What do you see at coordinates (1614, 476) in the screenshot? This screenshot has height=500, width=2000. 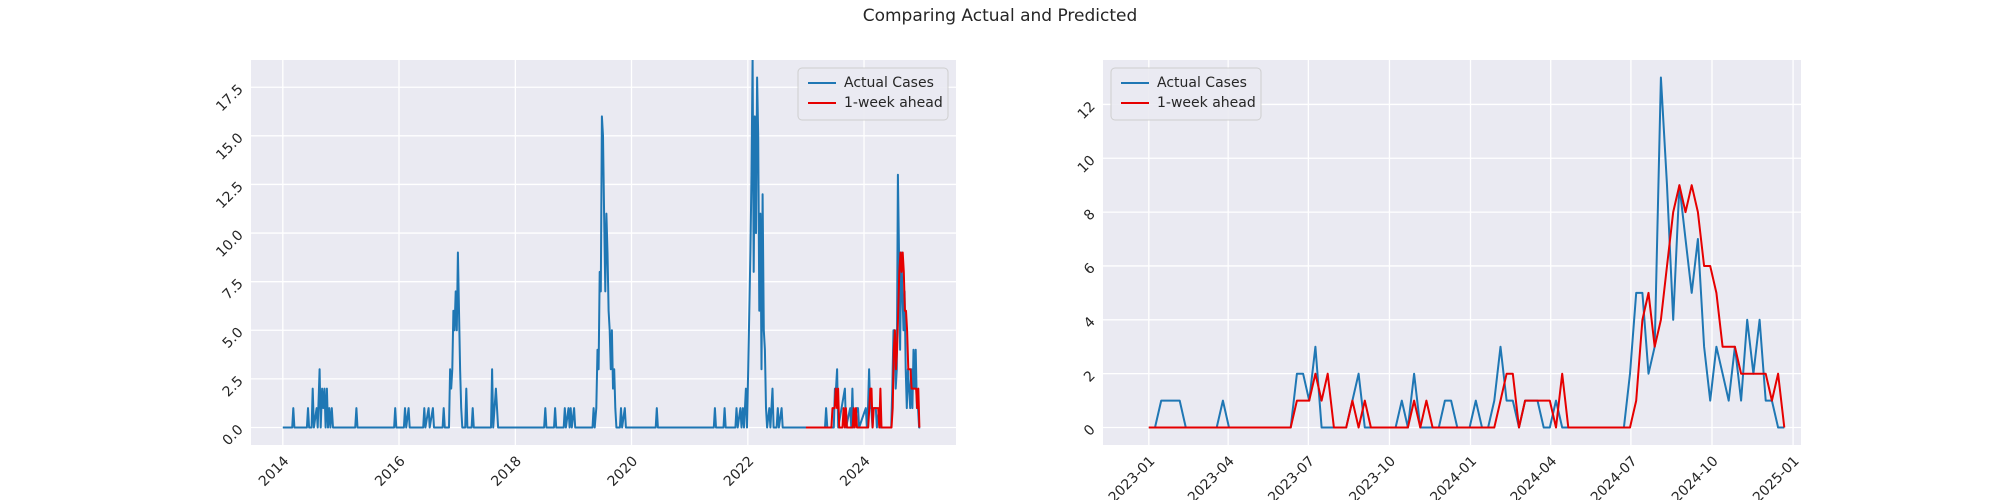 I see `x-tick-label: 2024-07` at bounding box center [1614, 476].